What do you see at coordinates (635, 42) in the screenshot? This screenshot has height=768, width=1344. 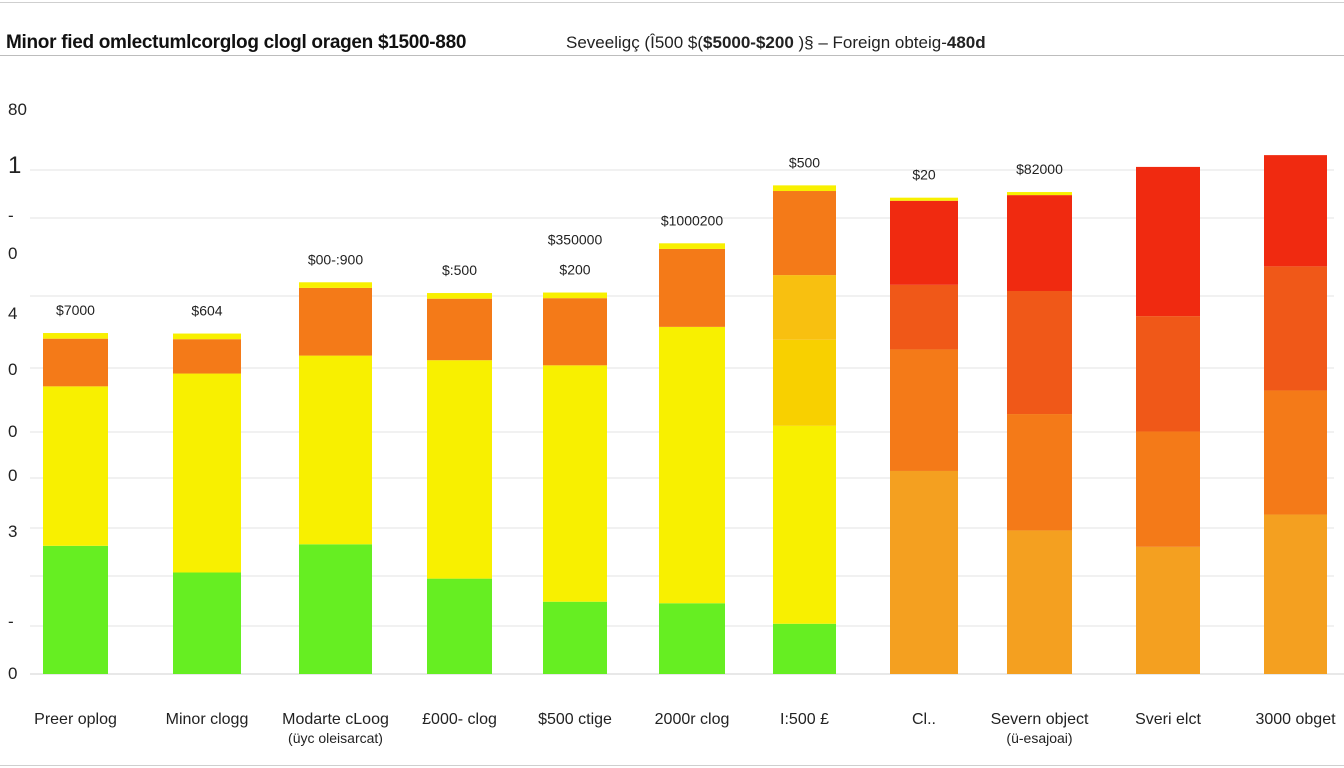 I see `subtitle-prefix: Seveeligç (Î500 $(` at bounding box center [635, 42].